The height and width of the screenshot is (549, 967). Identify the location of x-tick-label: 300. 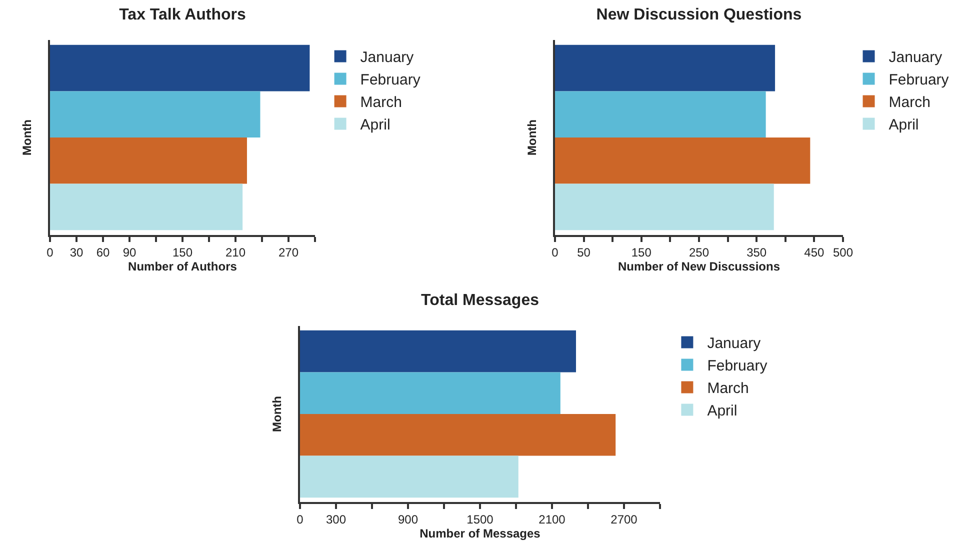
(336, 519).